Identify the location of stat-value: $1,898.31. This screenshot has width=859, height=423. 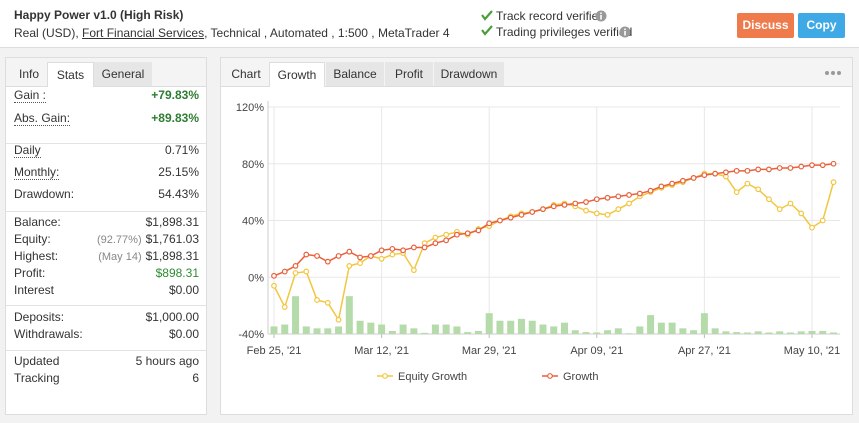
(172, 256).